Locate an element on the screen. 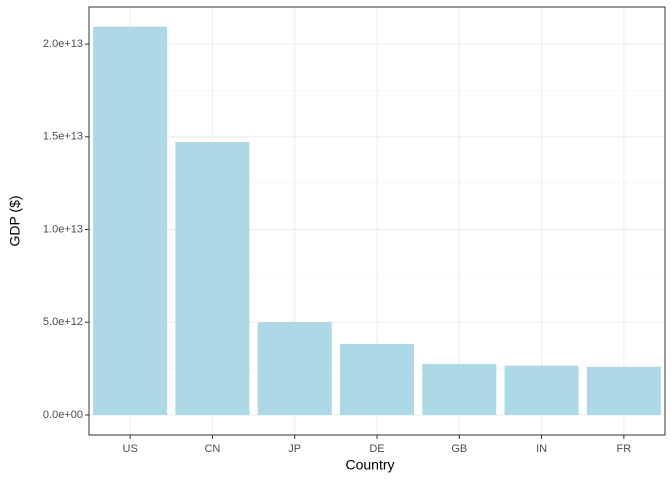 This screenshot has width=672, height=480. y-tick-label: 1.5e+13 is located at coordinates (63, 137).